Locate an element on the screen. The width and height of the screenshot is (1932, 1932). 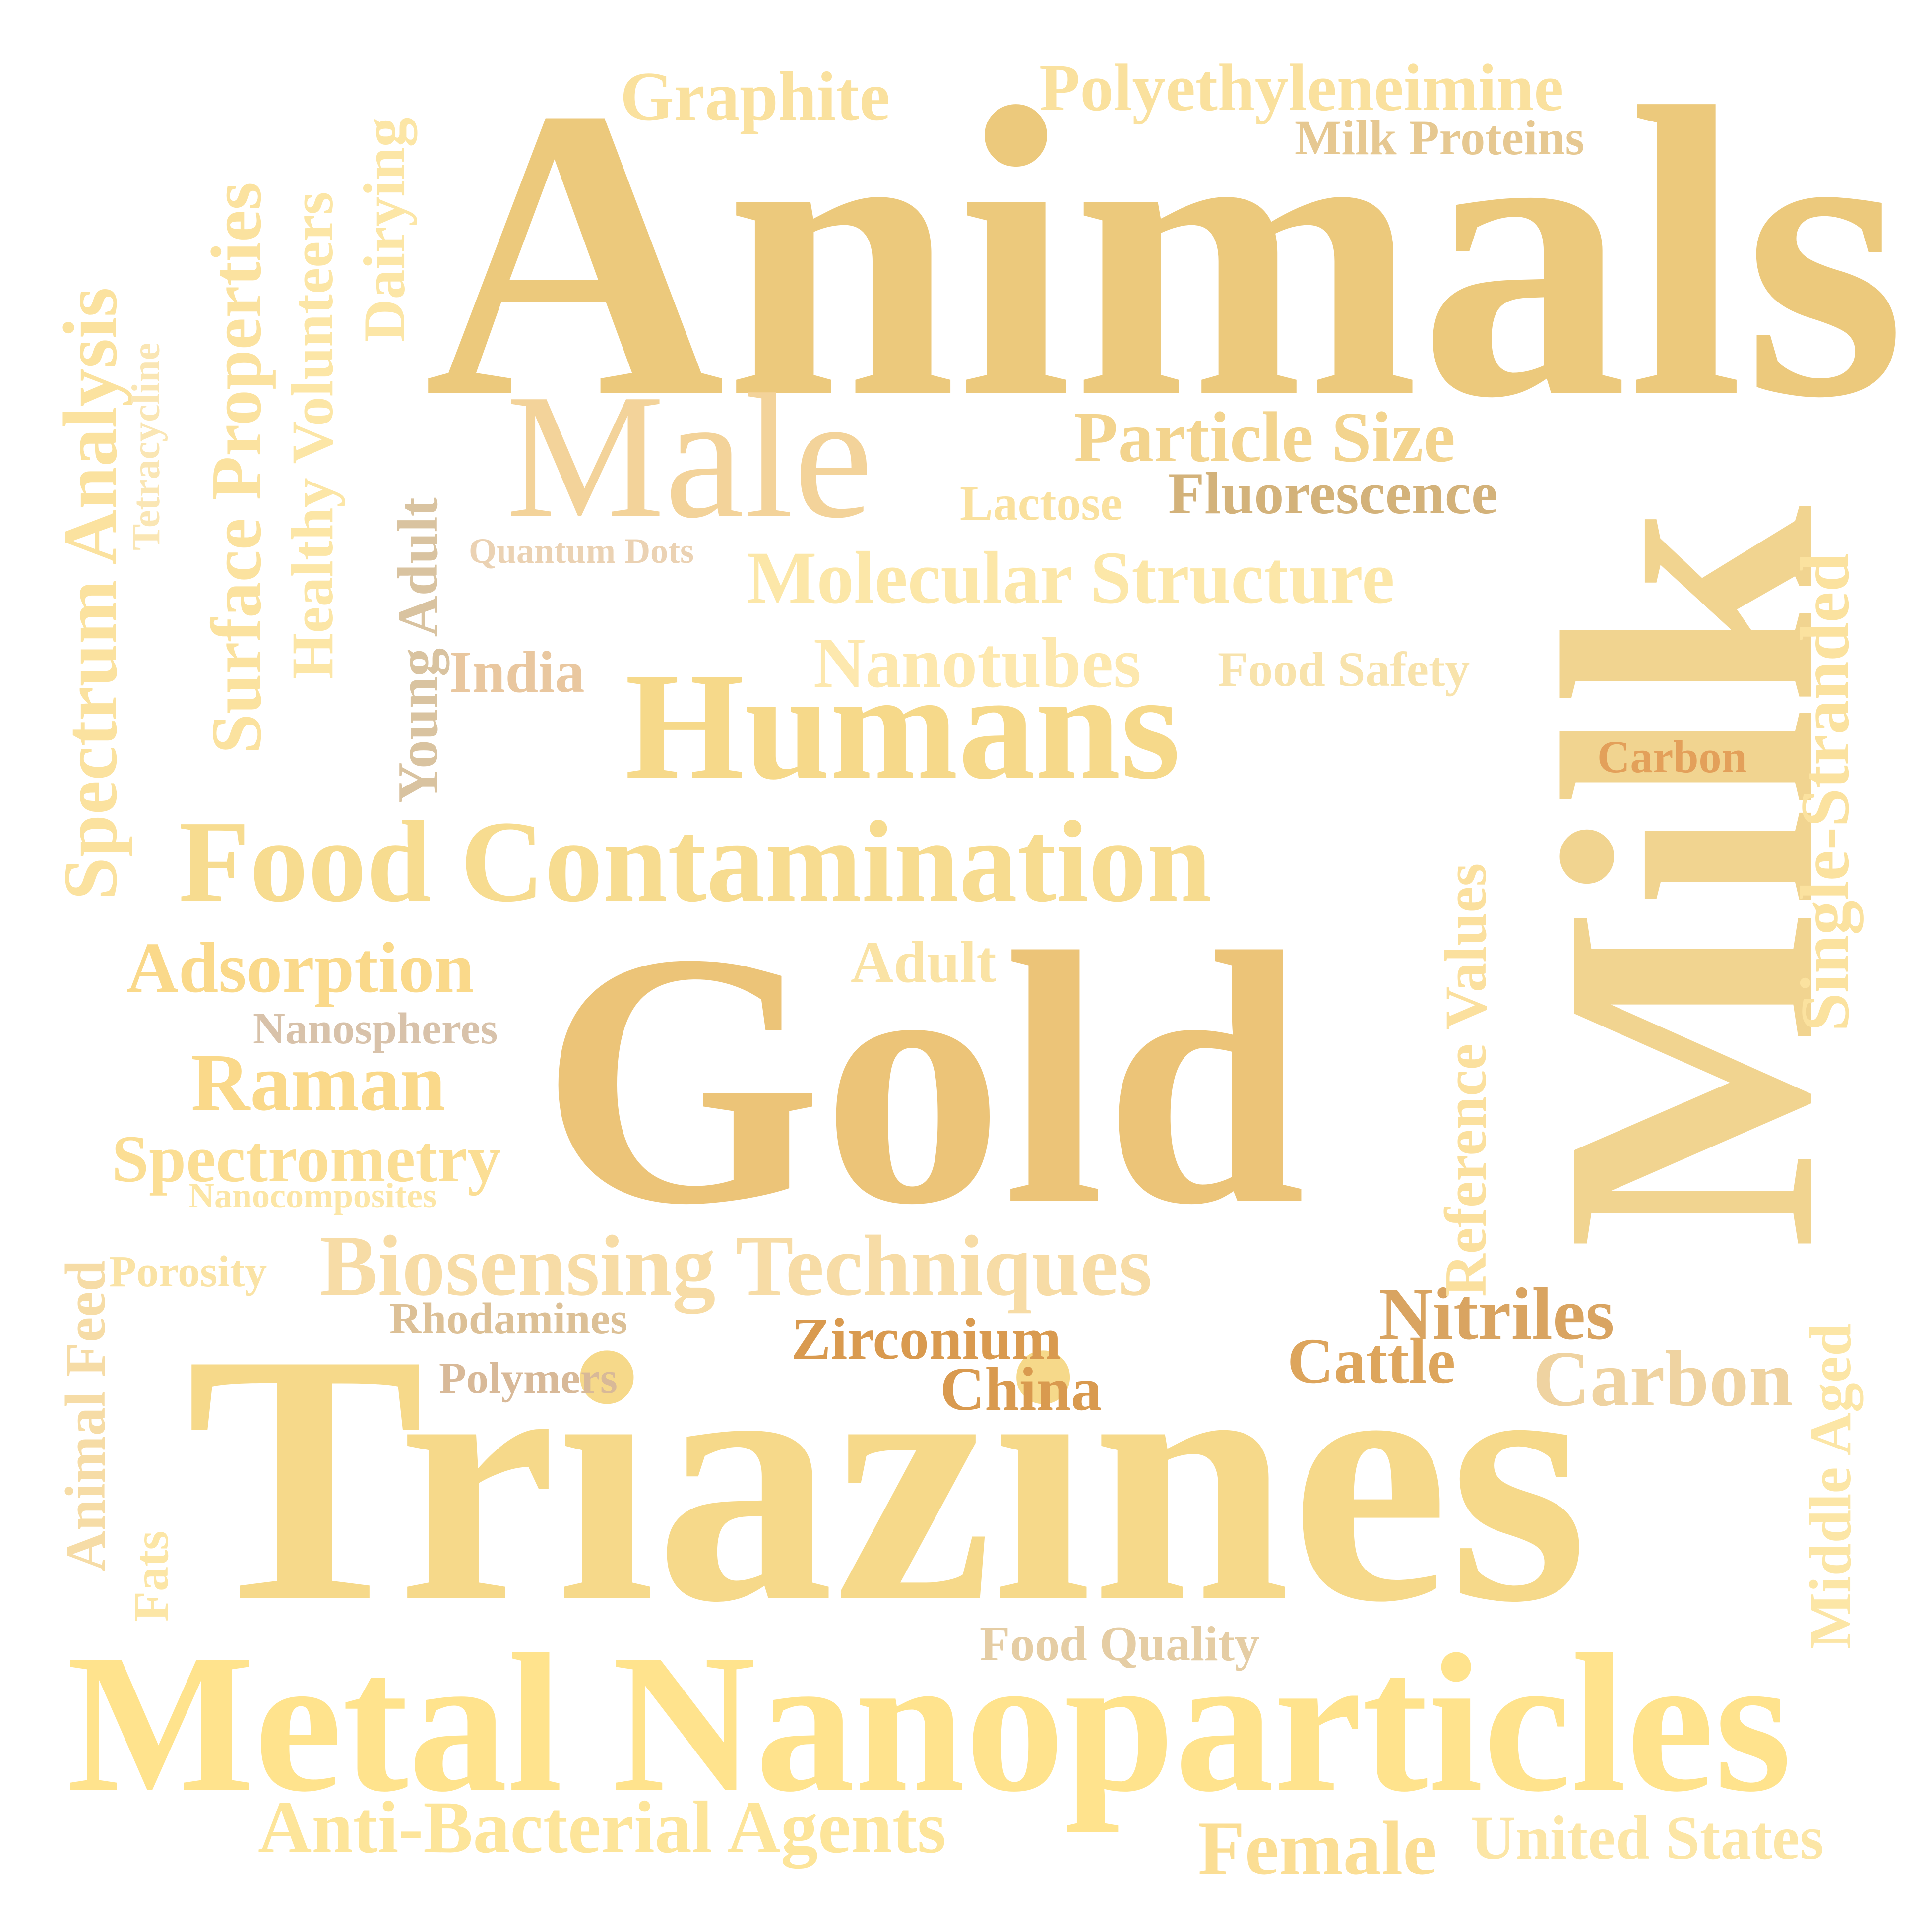
word-carbon-small: Carbon is located at coordinates (1672, 756).